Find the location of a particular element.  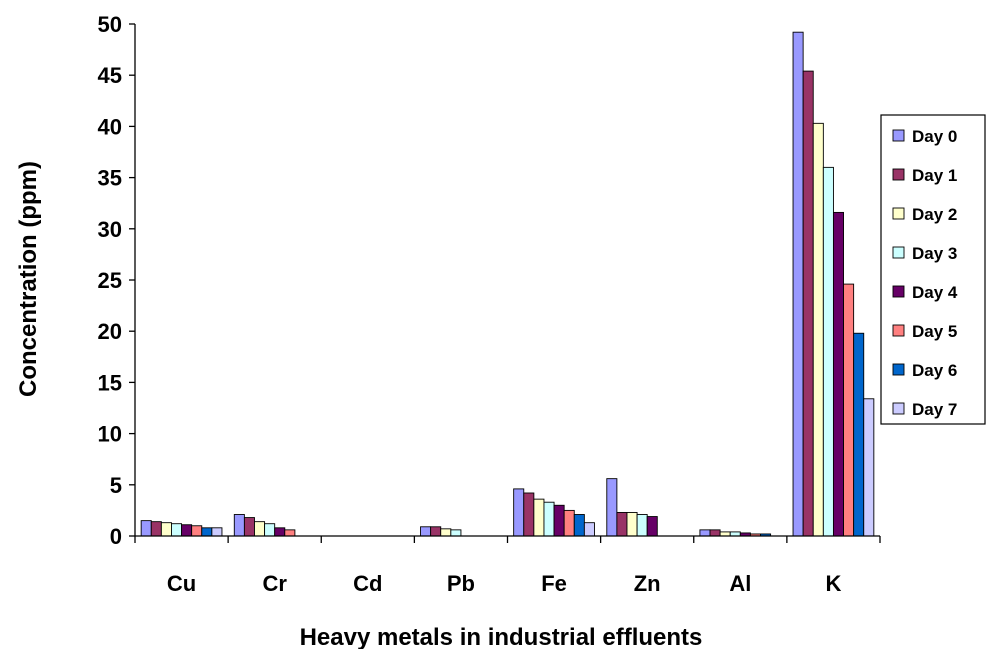

x-tick-label: Cd is located at coordinates (367, 583).